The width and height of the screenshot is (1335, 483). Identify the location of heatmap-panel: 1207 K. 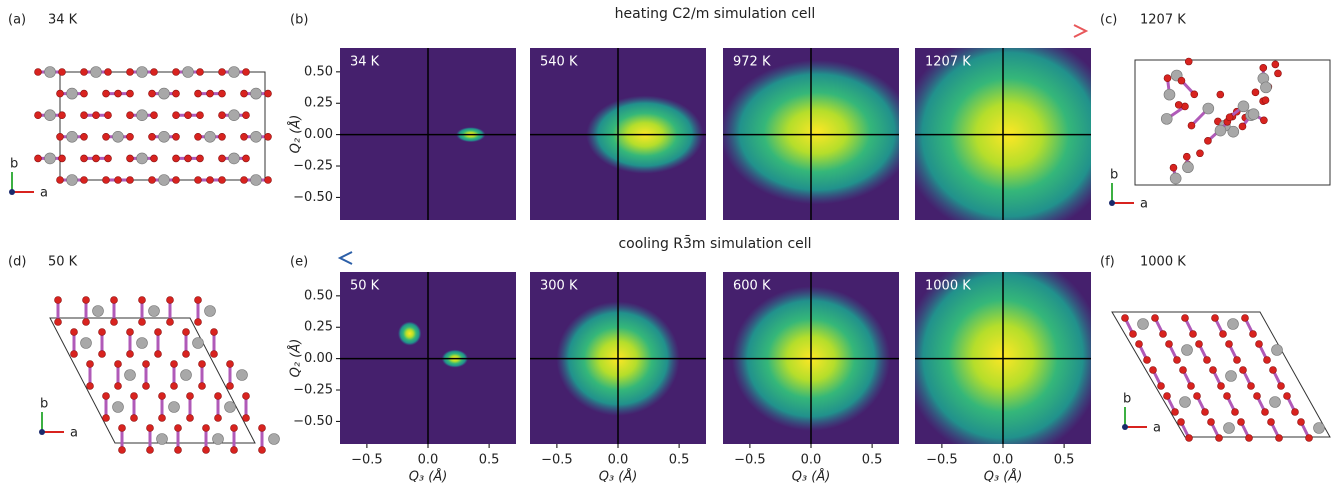
(1003, 134).